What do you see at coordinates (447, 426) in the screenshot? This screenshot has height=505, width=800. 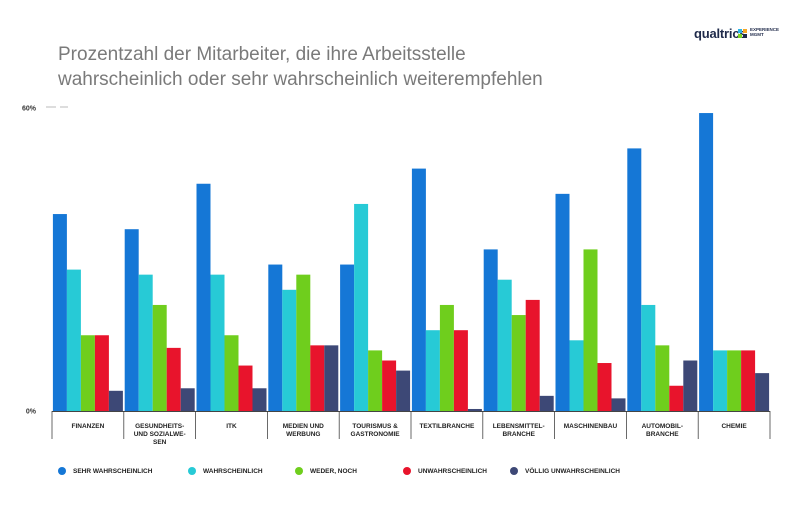 I see `x-category-label: TEXTILBRANCHE` at bounding box center [447, 426].